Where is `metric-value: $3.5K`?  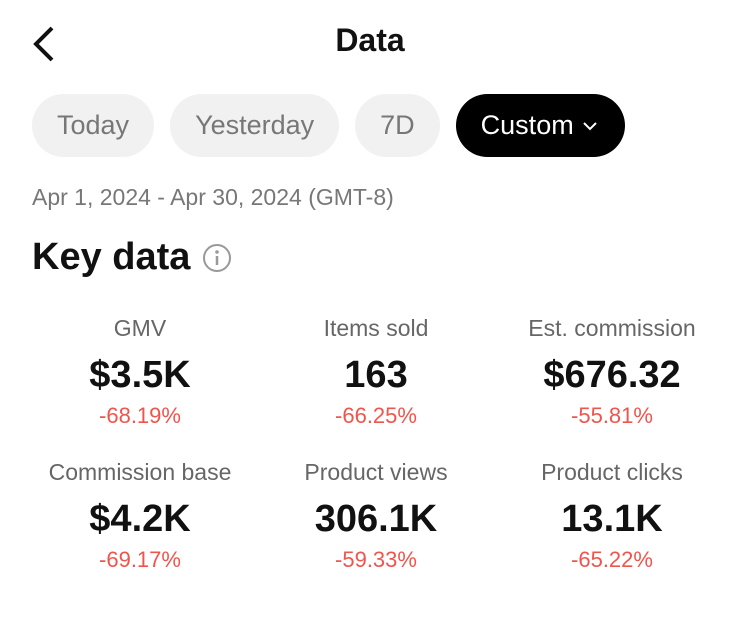
metric-value: $3.5K is located at coordinates (140, 375).